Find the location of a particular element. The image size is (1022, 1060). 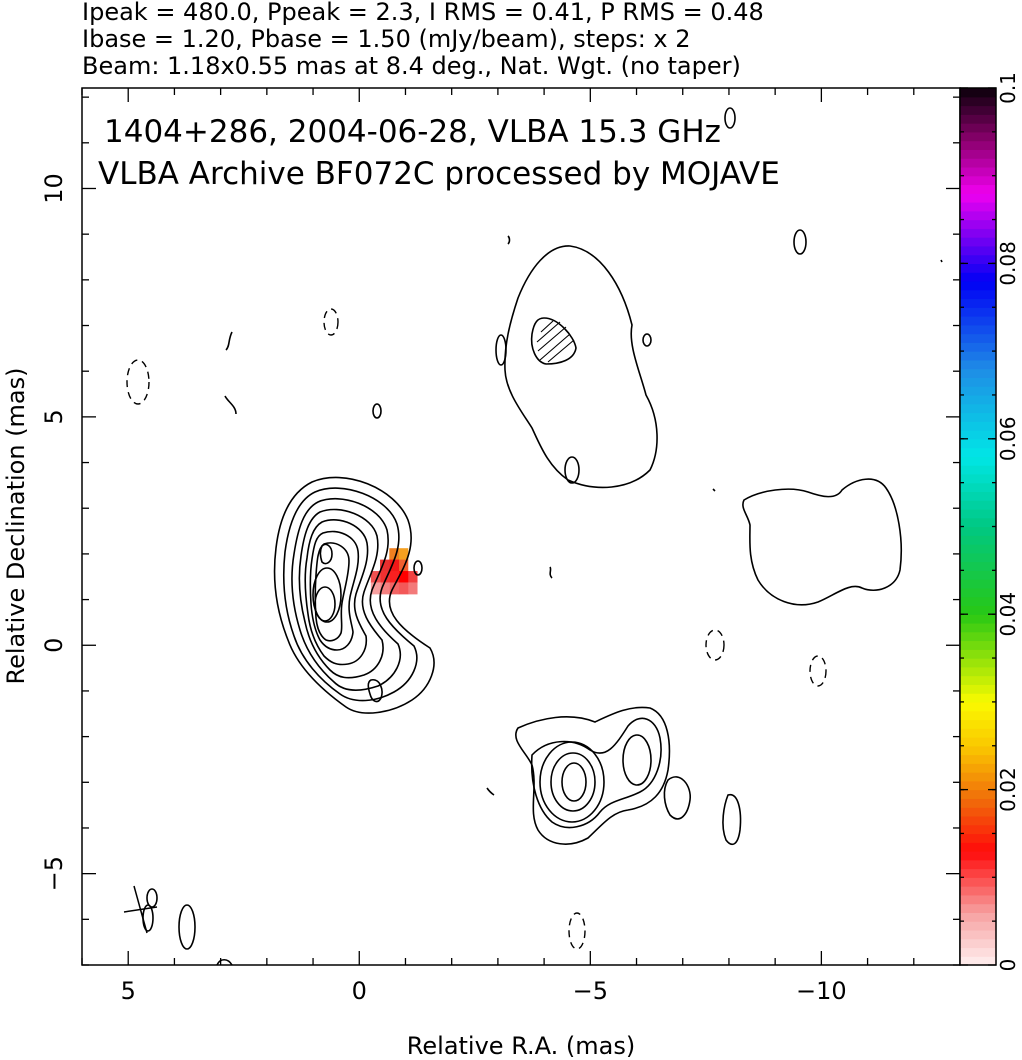

y-tick-label: 10 is located at coordinates (54, 188).